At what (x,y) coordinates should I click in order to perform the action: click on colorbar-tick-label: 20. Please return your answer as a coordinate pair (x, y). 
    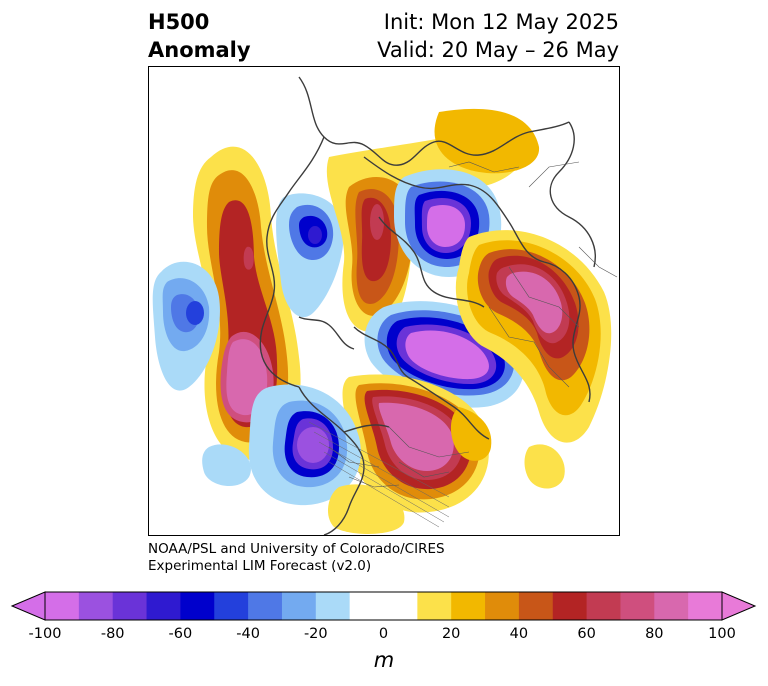
    Looking at the image, I should click on (451, 634).